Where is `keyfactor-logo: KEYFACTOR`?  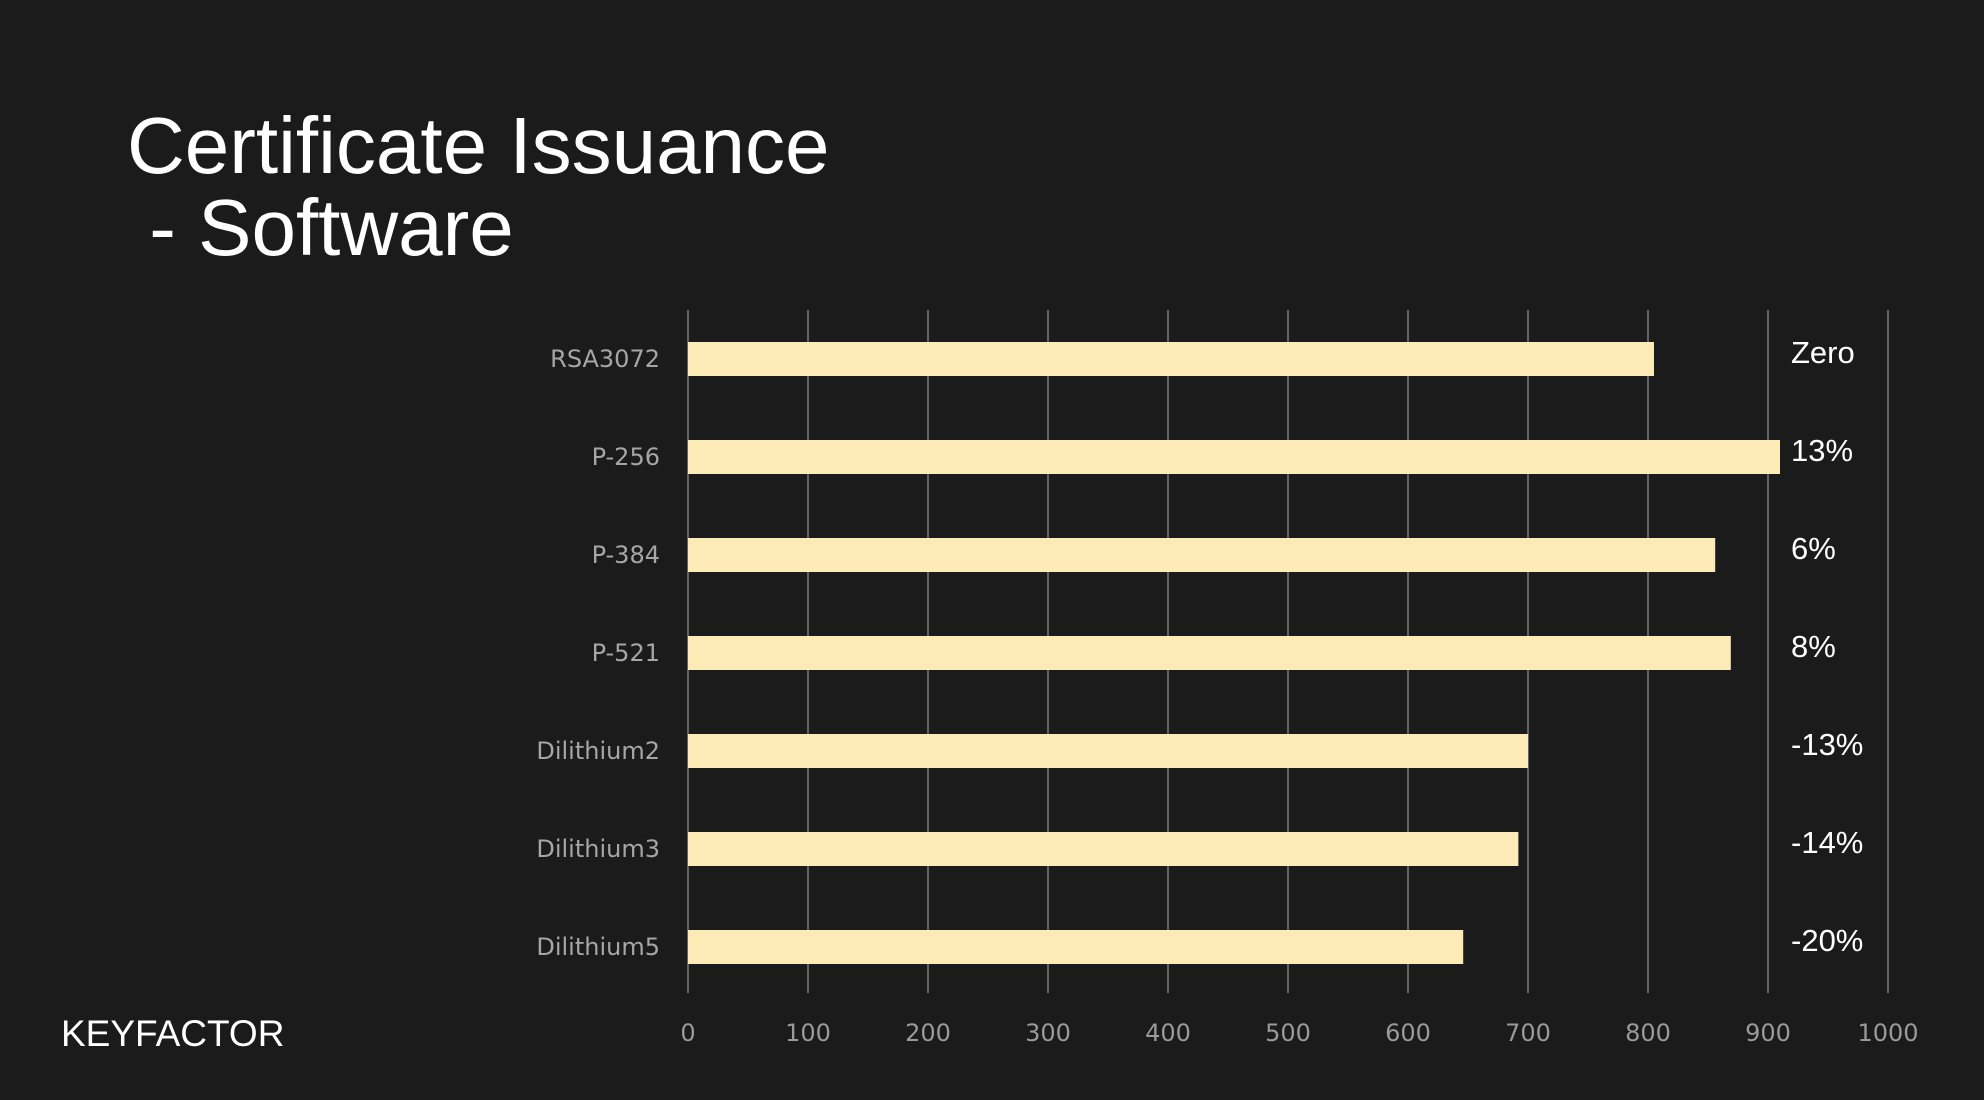
keyfactor-logo: KEYFACTOR is located at coordinates (173, 1033).